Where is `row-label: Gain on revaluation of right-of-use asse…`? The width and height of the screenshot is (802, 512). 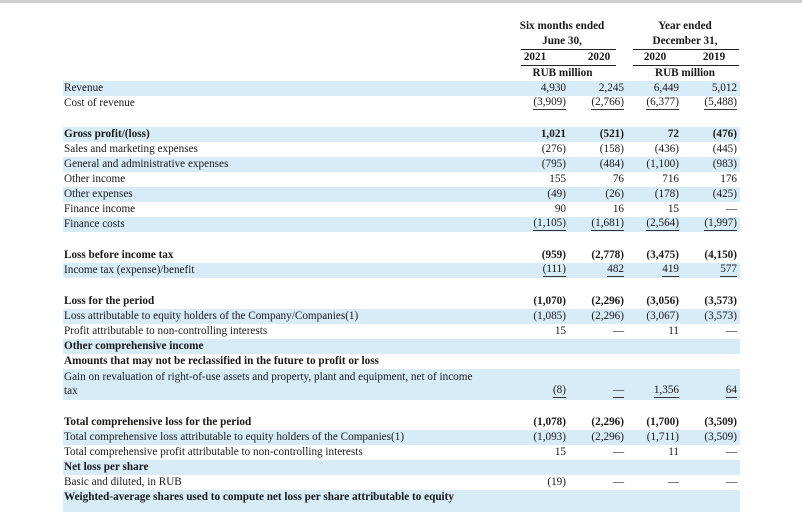
row-label: Gain on revaluation of right-of-use asse… is located at coordinates (268, 384).